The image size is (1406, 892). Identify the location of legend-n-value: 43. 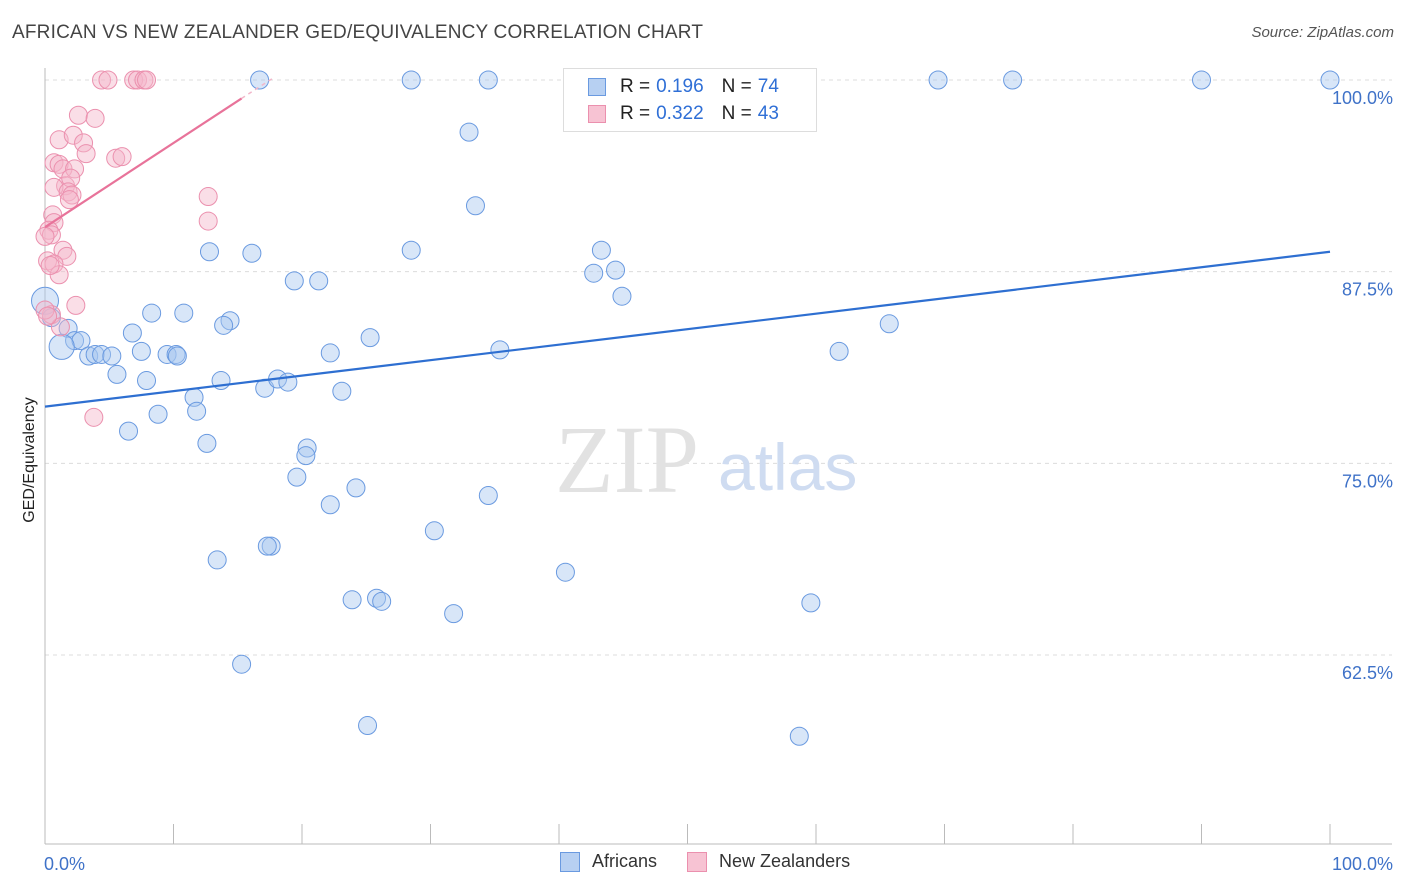
(768, 113).